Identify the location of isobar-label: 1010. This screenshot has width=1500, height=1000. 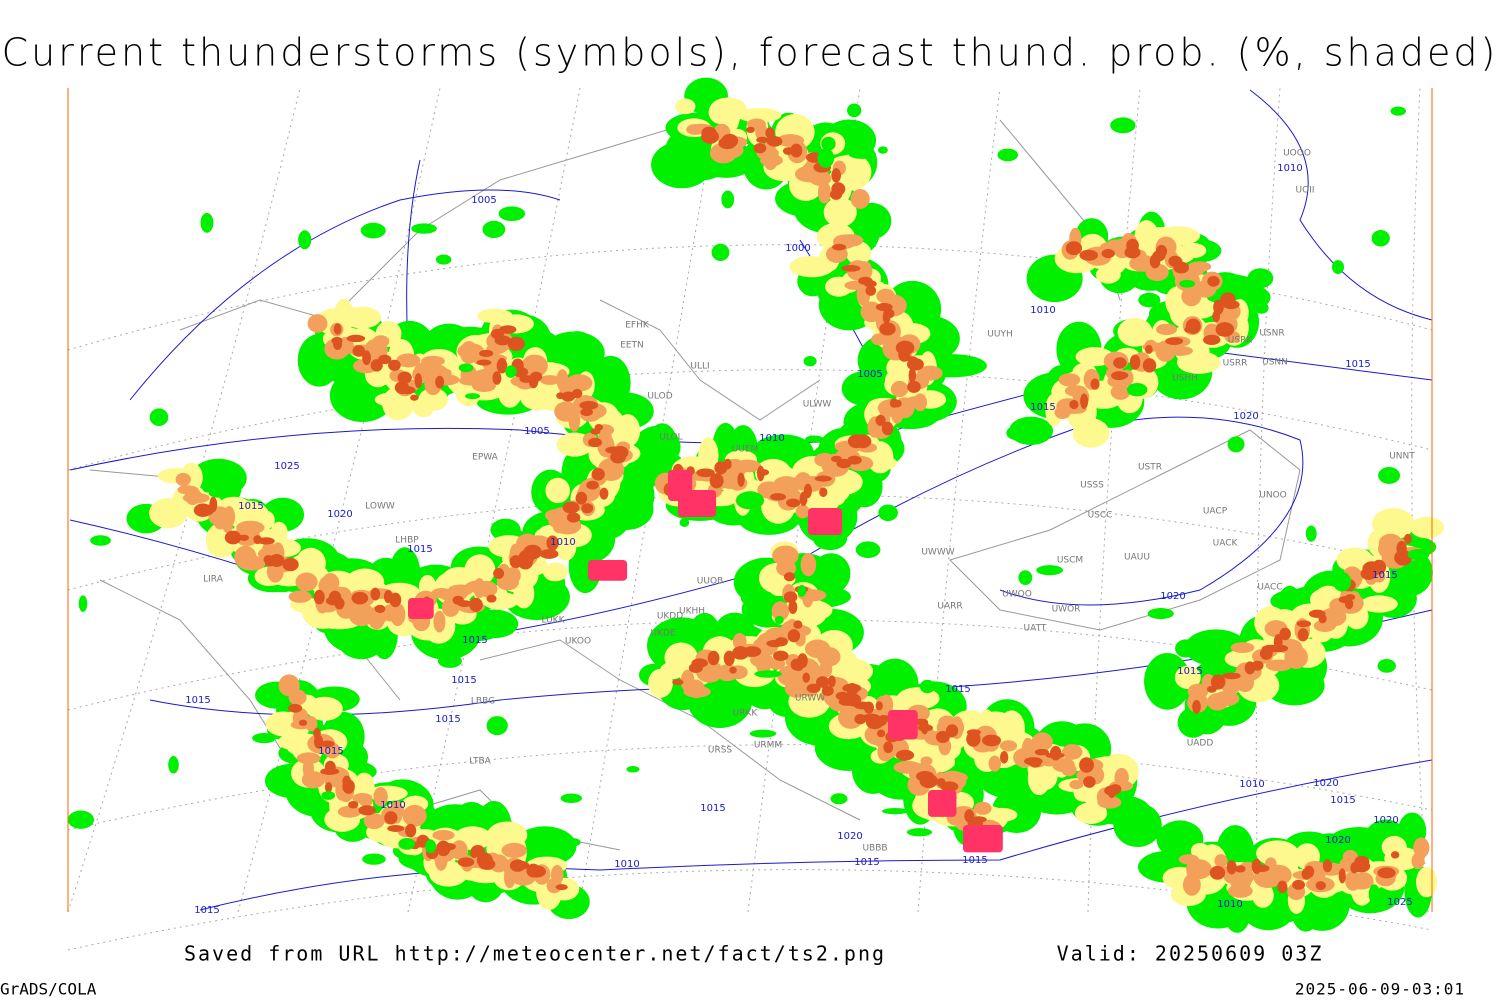
(562, 542).